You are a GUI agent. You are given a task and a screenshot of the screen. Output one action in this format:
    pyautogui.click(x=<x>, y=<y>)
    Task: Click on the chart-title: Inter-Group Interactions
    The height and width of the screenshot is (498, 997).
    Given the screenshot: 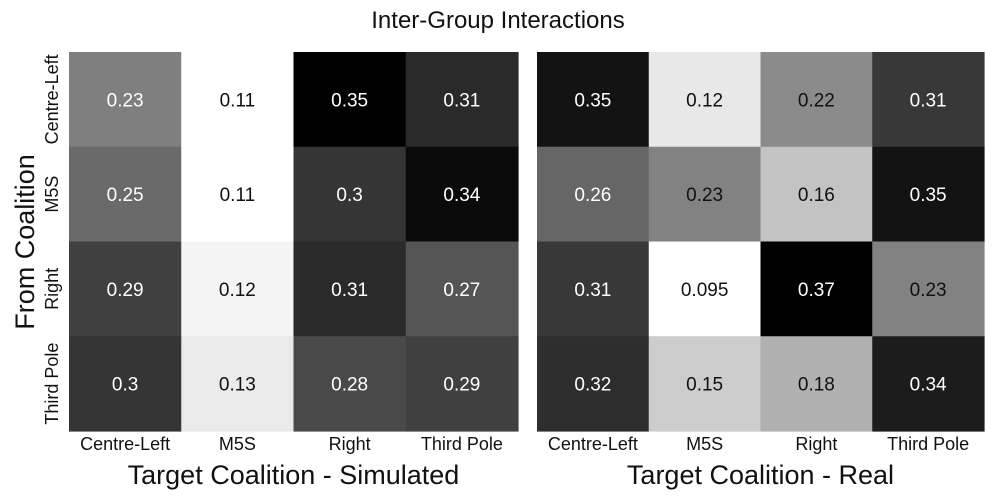 What is the action you would take?
    pyautogui.click(x=497, y=20)
    